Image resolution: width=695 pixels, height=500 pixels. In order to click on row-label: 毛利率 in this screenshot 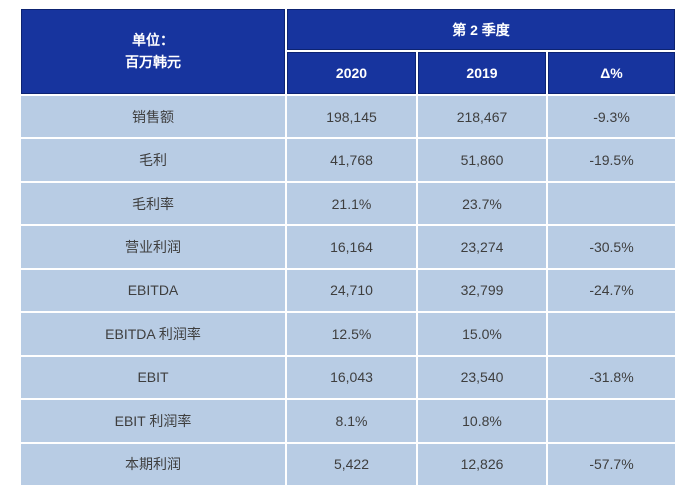, I will do `click(153, 203)`.